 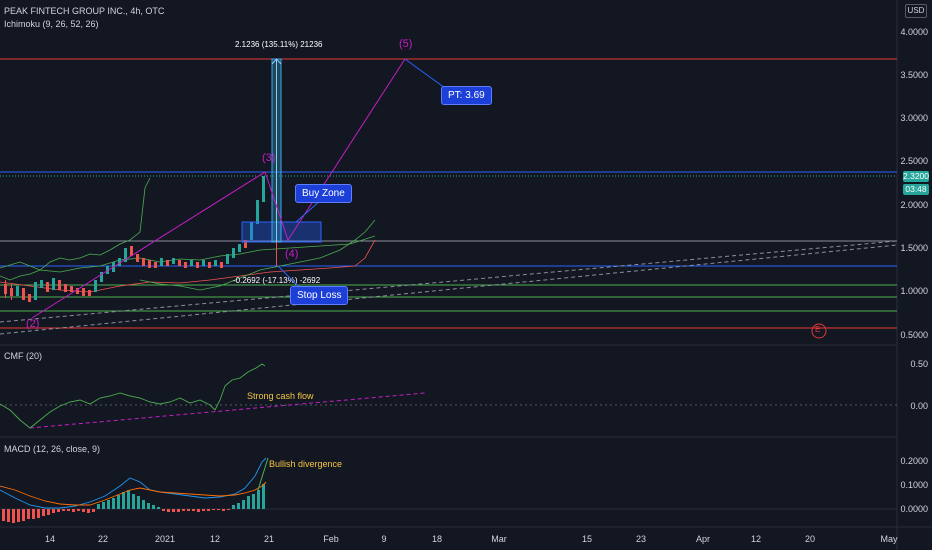 What do you see at coordinates (84, 11) in the screenshot?
I see `symbol-title: PEAK FINTECH GROUP INC., 4h, OTC` at bounding box center [84, 11].